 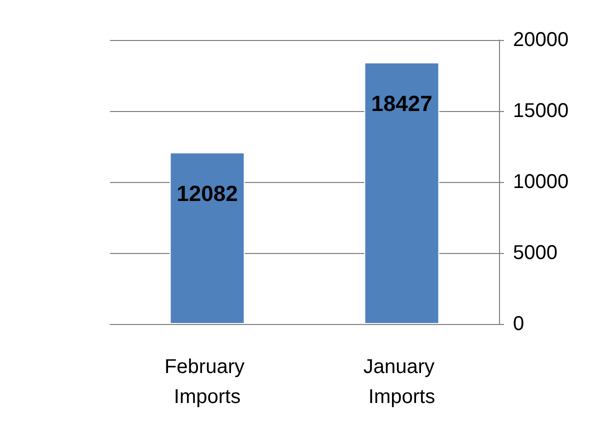 What do you see at coordinates (401, 103) in the screenshot?
I see `data-label: 18427` at bounding box center [401, 103].